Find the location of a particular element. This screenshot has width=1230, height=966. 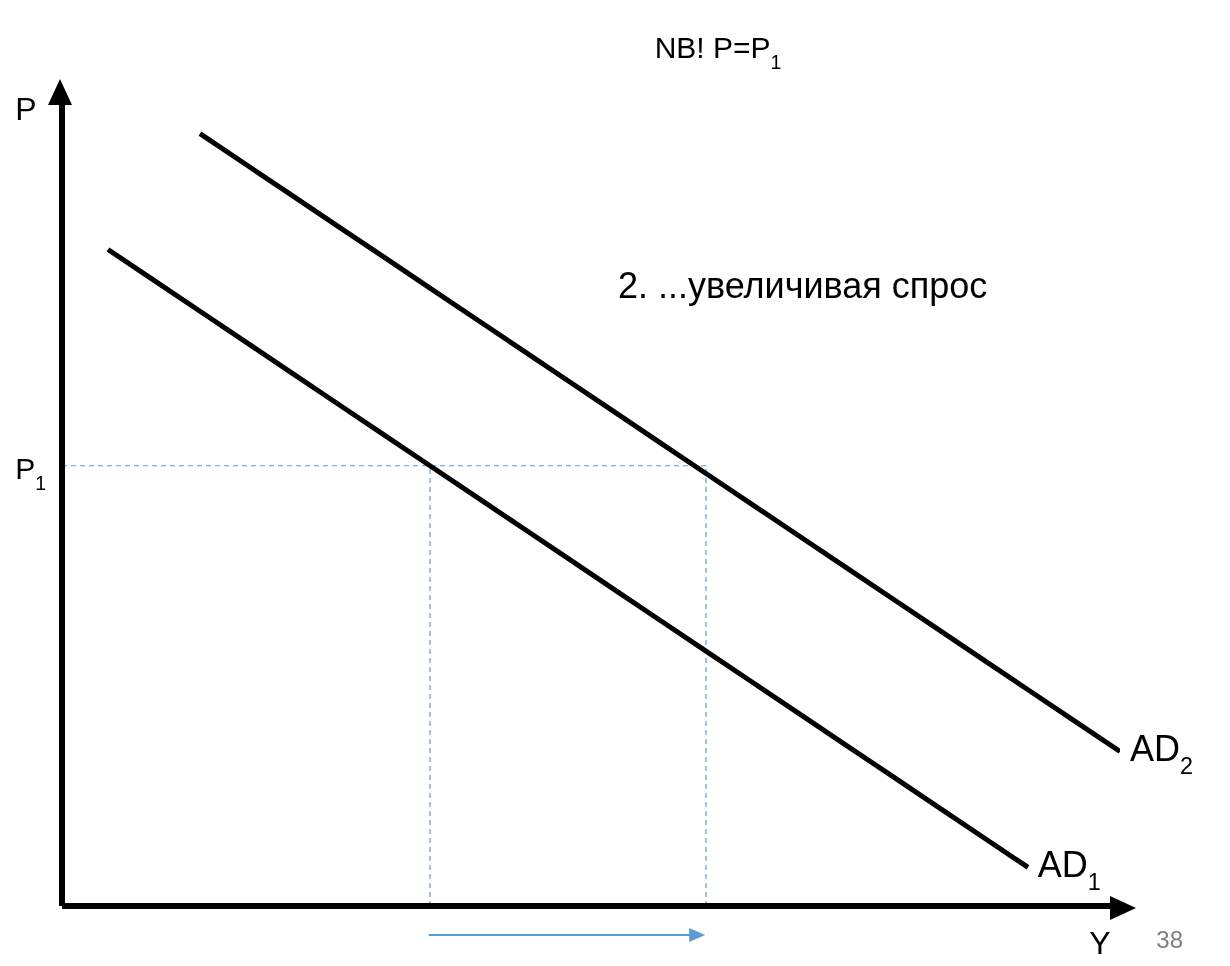

x-axis-title: Y is located at coordinates (1100, 943).